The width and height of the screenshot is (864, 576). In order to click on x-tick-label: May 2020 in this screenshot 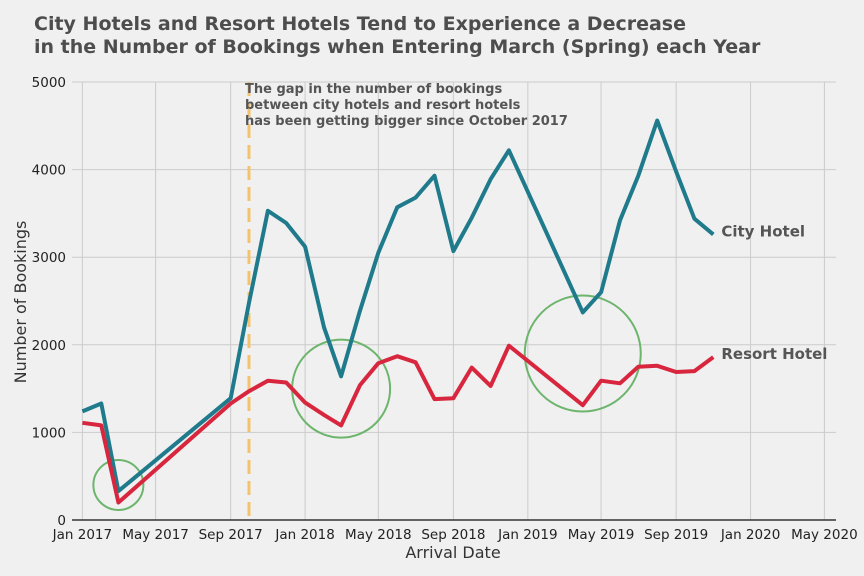, I will do `click(824, 535)`.